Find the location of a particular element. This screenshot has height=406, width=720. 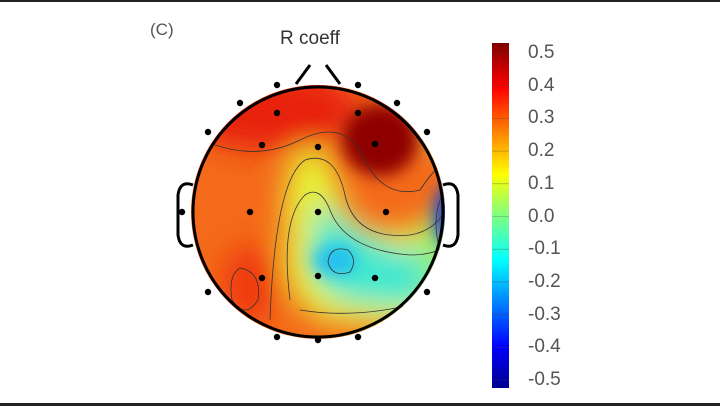

colorbar-tick-label: -0.1 is located at coordinates (544, 249).